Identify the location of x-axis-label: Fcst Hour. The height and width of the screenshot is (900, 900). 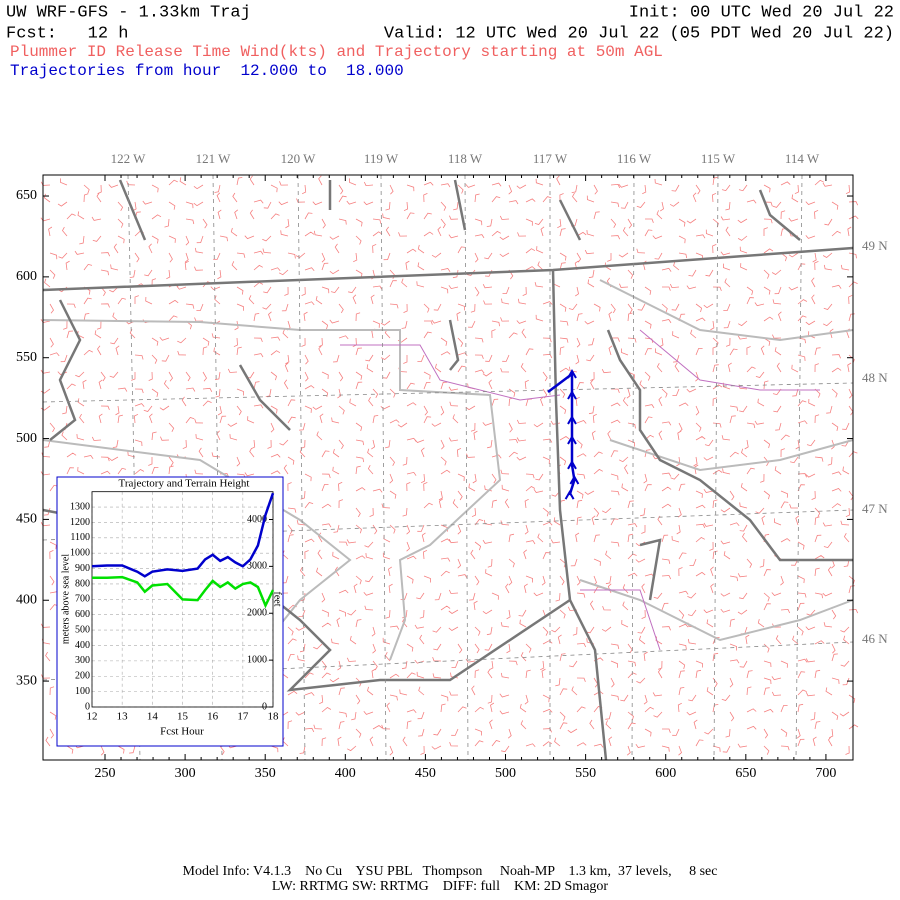
(182, 732).